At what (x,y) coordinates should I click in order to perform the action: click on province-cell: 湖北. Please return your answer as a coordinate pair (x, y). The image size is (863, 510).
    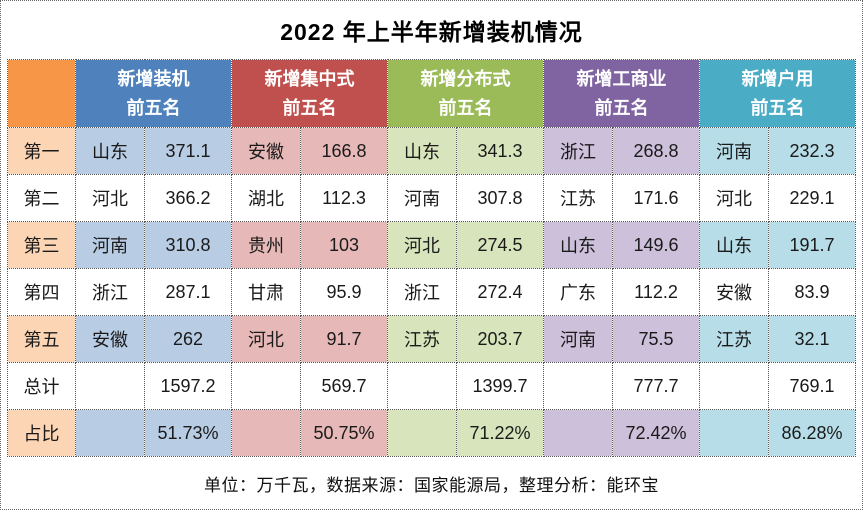
    Looking at the image, I should click on (266, 198).